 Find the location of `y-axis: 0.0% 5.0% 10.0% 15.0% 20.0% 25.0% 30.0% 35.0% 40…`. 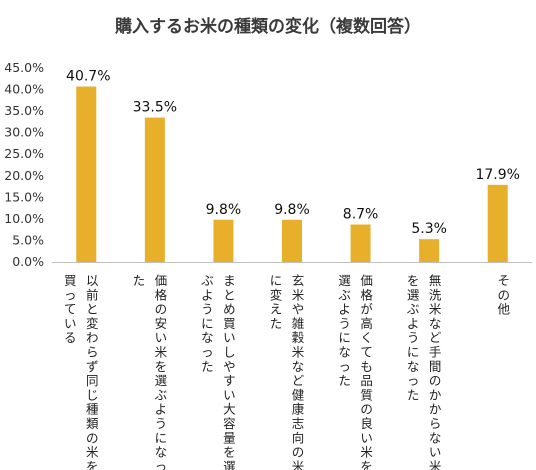

y-axis: 0.0% 5.0% 10.0% 15.0% 20.0% 25.0% 30.0% 35.0% 40… is located at coordinates (24, 164).